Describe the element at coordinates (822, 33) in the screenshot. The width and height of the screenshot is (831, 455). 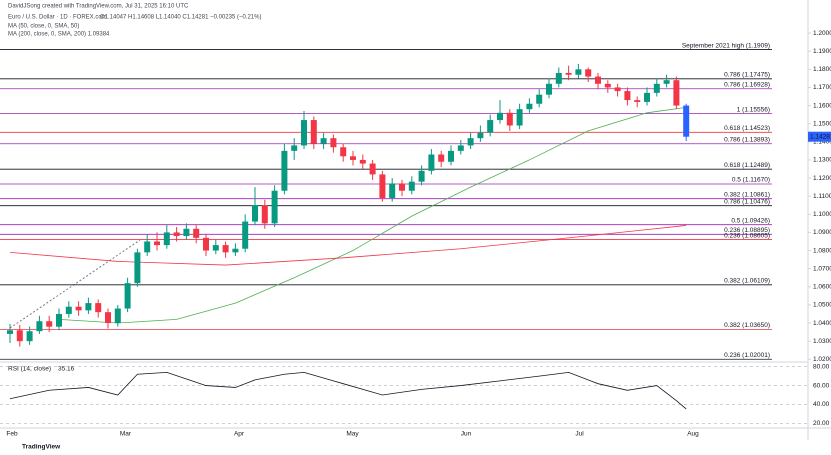
I see `y-tick-label: 1.20000` at that location.